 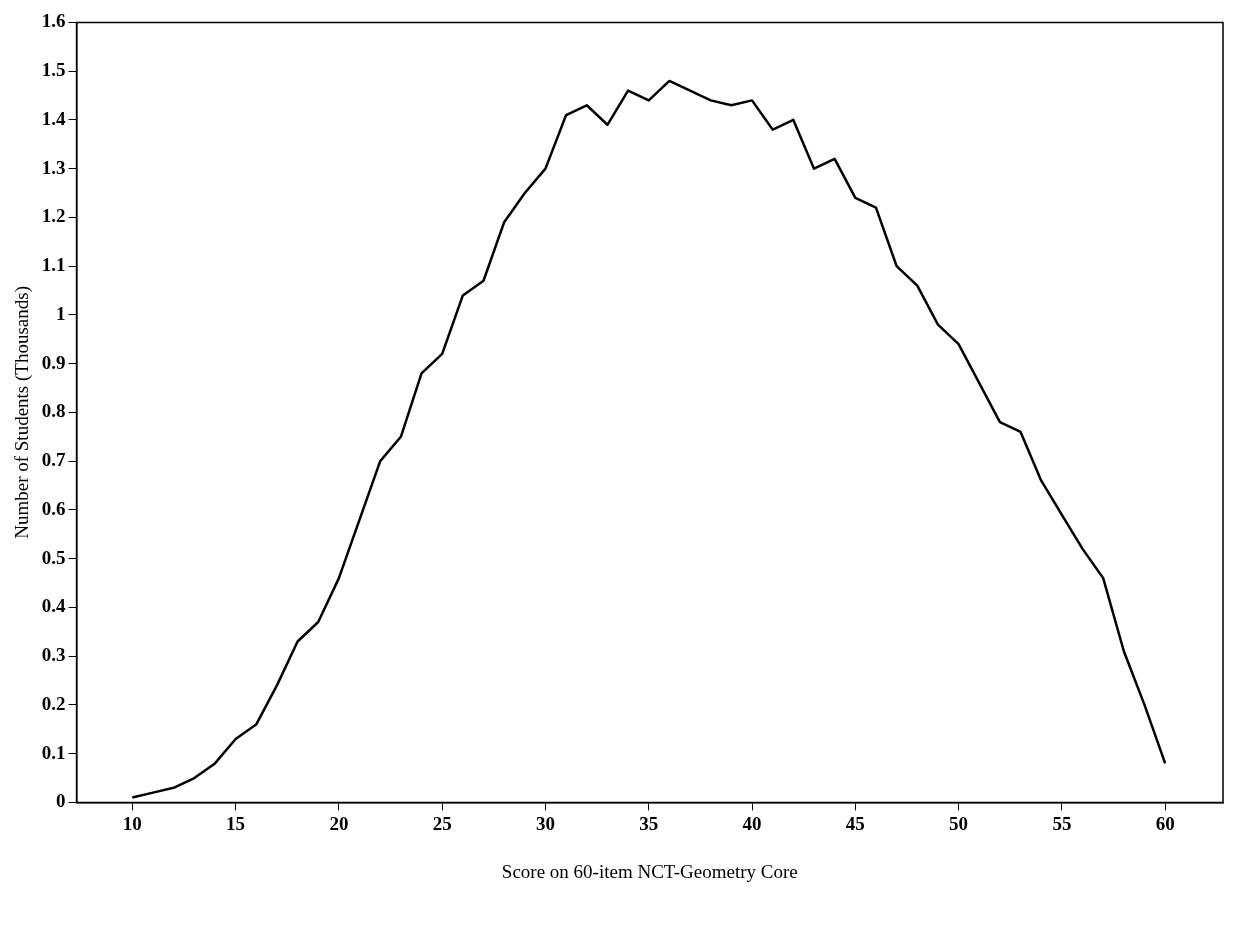 I want to click on y-tick-label: 1.5, so click(x=53, y=70).